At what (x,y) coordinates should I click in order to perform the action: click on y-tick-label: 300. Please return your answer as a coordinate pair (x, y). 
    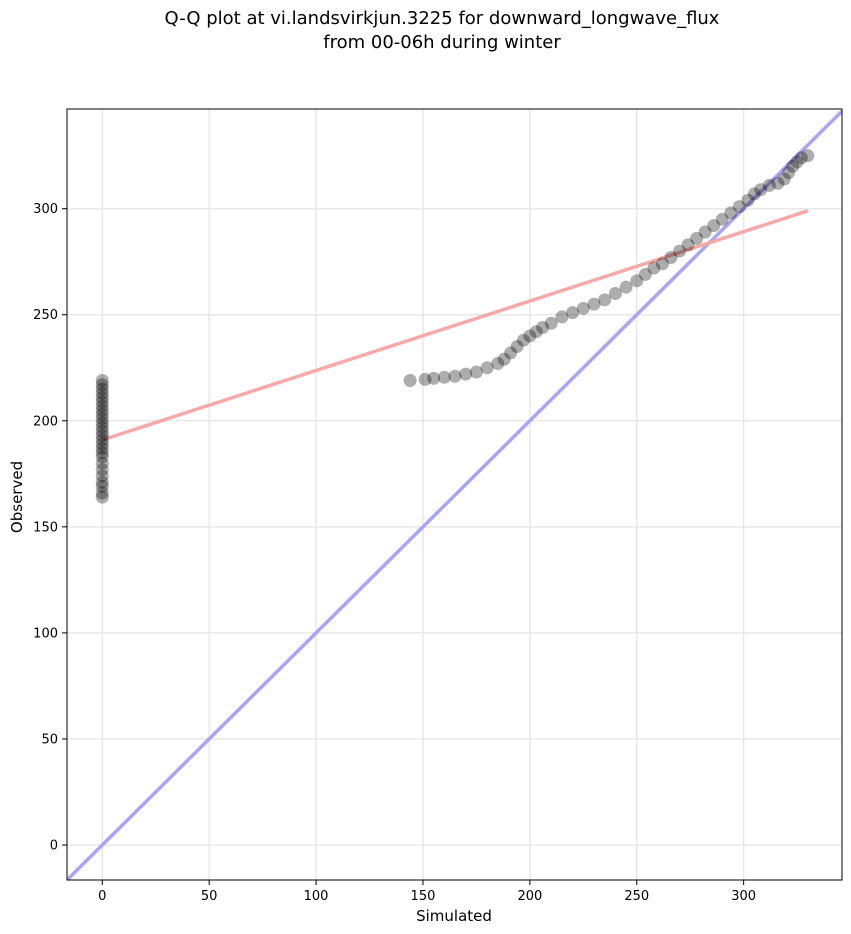
    Looking at the image, I should click on (45, 209).